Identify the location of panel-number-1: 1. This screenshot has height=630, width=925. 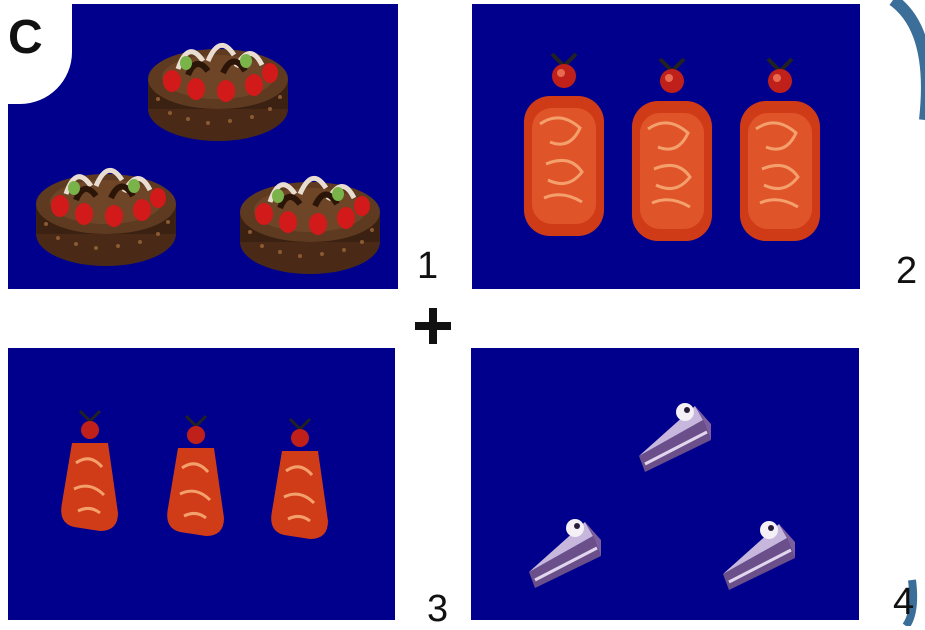
(428, 266).